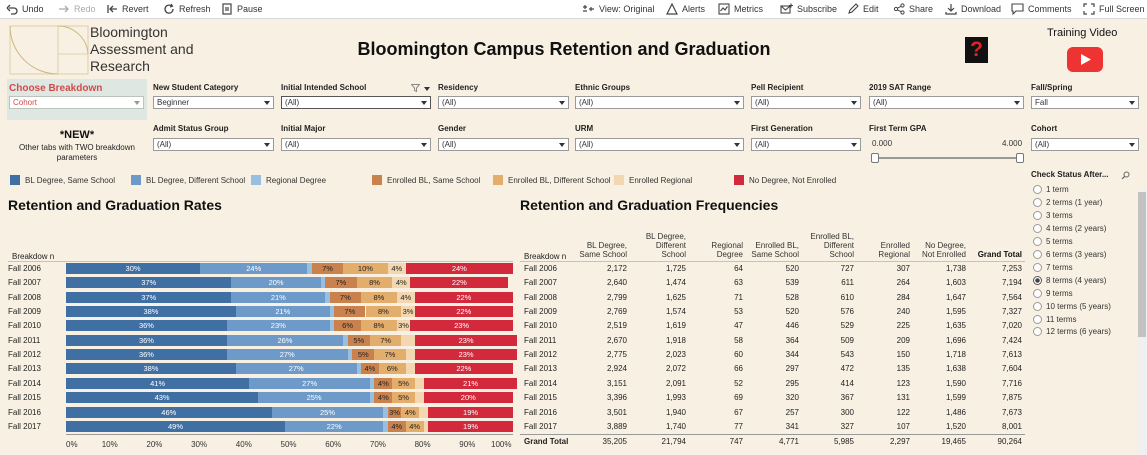 Image resolution: width=1147 pixels, height=455 pixels. What do you see at coordinates (356, 102) in the screenshot?
I see `filter-initial-intended-school: (All)` at bounding box center [356, 102].